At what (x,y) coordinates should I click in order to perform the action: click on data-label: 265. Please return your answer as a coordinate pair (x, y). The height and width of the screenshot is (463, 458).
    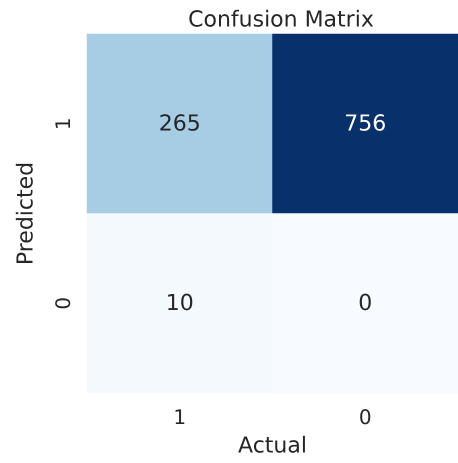
    Looking at the image, I should click on (179, 123).